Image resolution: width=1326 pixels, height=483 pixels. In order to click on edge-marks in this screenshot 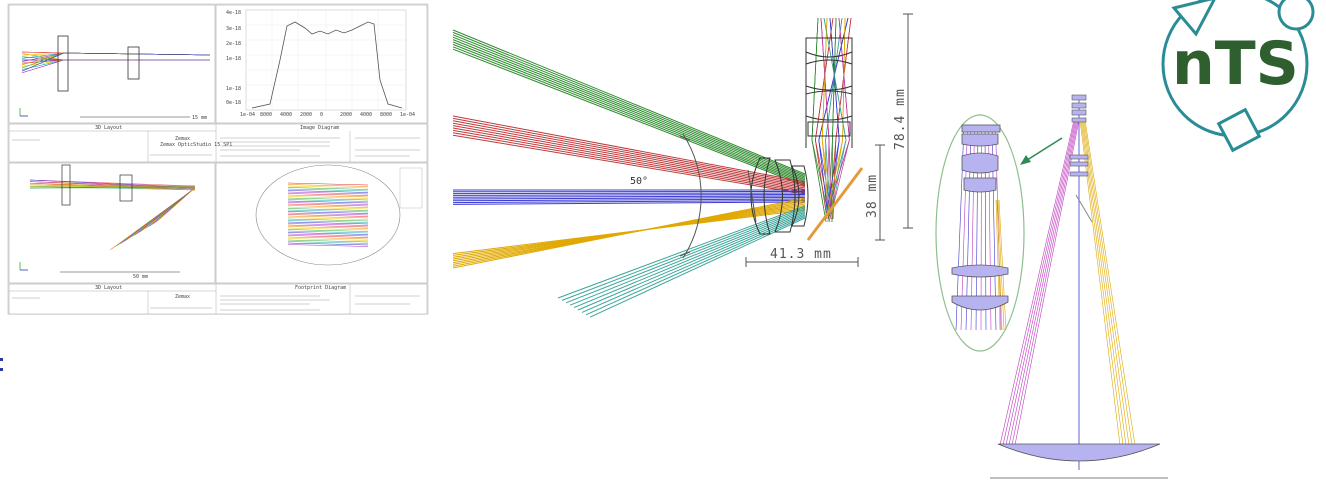, I will do `click(1, 364)`.